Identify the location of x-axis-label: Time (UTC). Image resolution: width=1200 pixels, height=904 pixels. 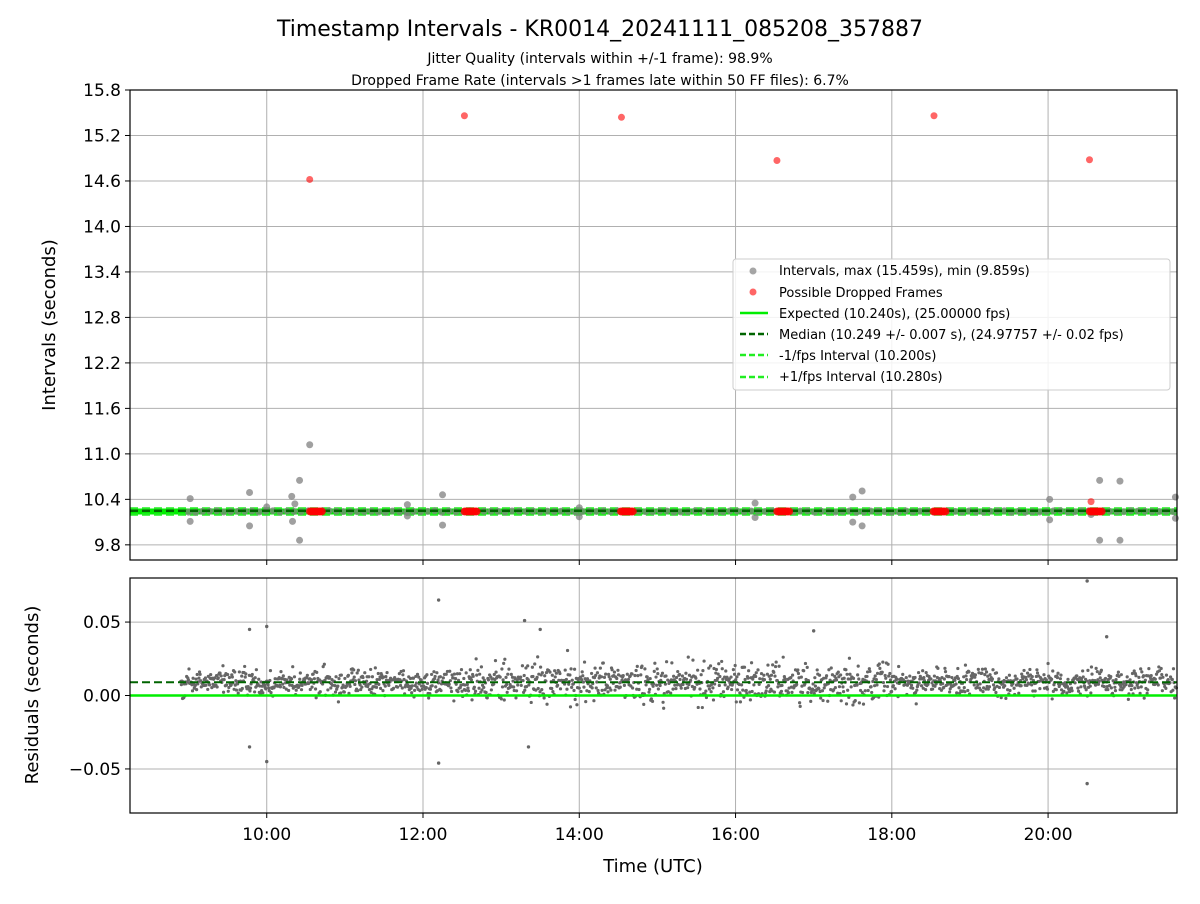
(652, 866).